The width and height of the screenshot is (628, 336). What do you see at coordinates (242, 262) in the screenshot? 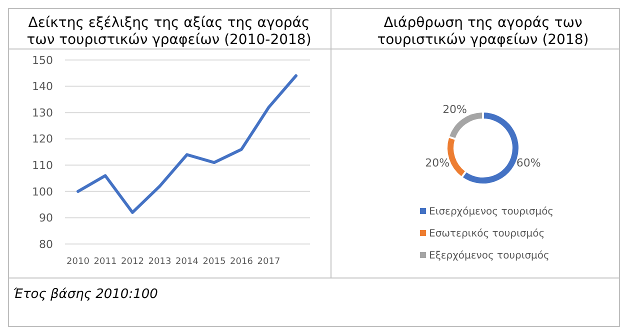
I see `x-tick-label: 2016` at bounding box center [242, 262].